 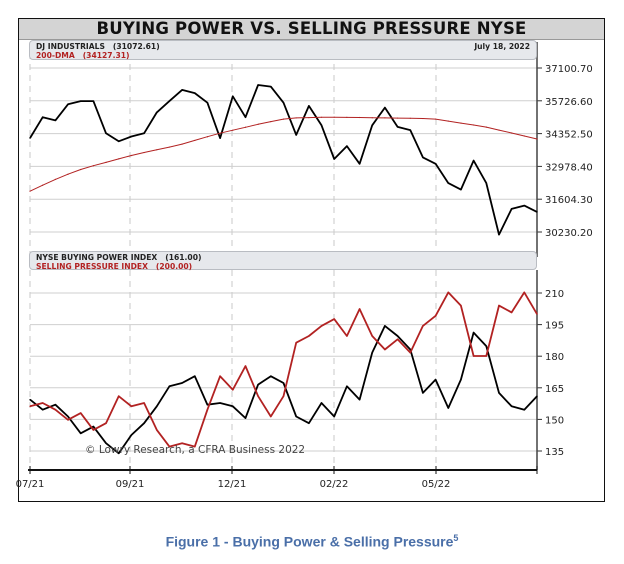 What do you see at coordinates (436, 484) in the screenshot?
I see `x-tick-label: 05/22` at bounding box center [436, 484].